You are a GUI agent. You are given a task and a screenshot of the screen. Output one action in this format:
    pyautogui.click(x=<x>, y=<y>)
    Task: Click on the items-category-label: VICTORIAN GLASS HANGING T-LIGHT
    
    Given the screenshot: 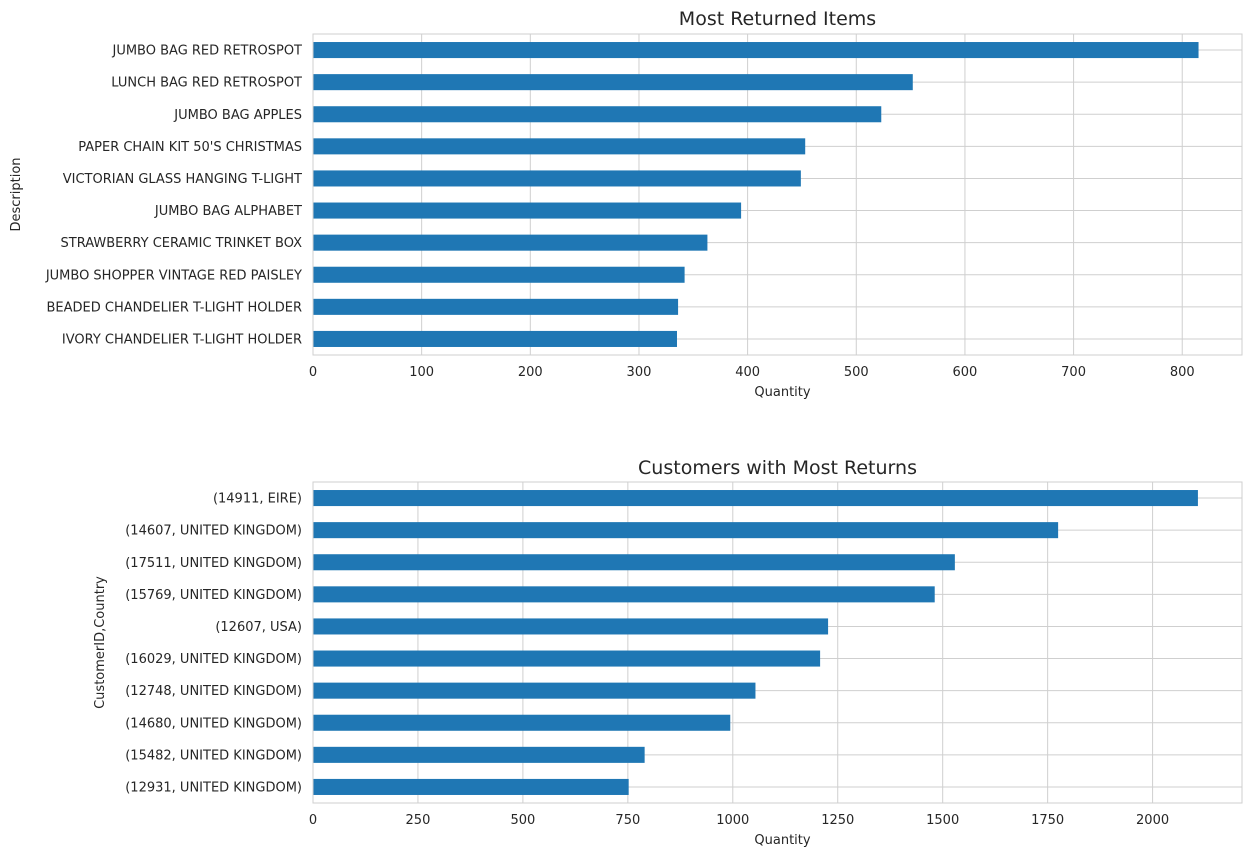 What is the action you would take?
    pyautogui.click(x=182, y=179)
    